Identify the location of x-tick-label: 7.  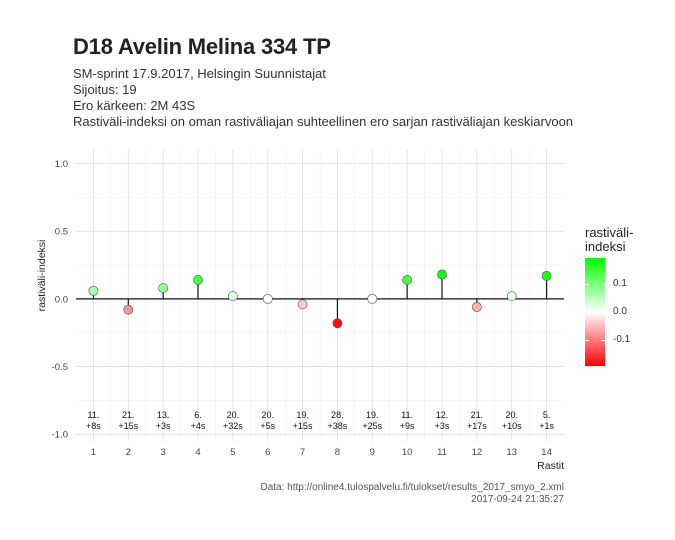
(302, 452).